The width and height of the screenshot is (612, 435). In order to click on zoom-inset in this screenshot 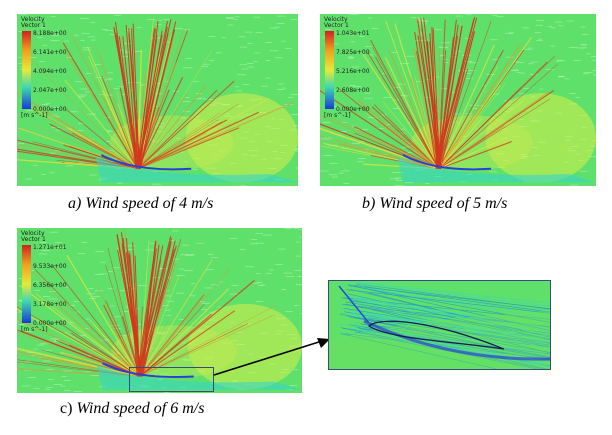, I will do `click(439, 325)`.